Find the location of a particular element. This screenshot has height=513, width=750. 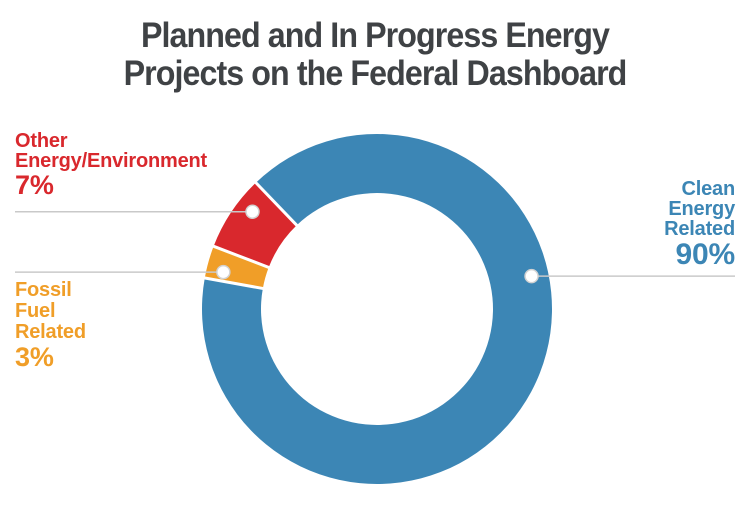

callout-value: 7% is located at coordinates (34, 185).